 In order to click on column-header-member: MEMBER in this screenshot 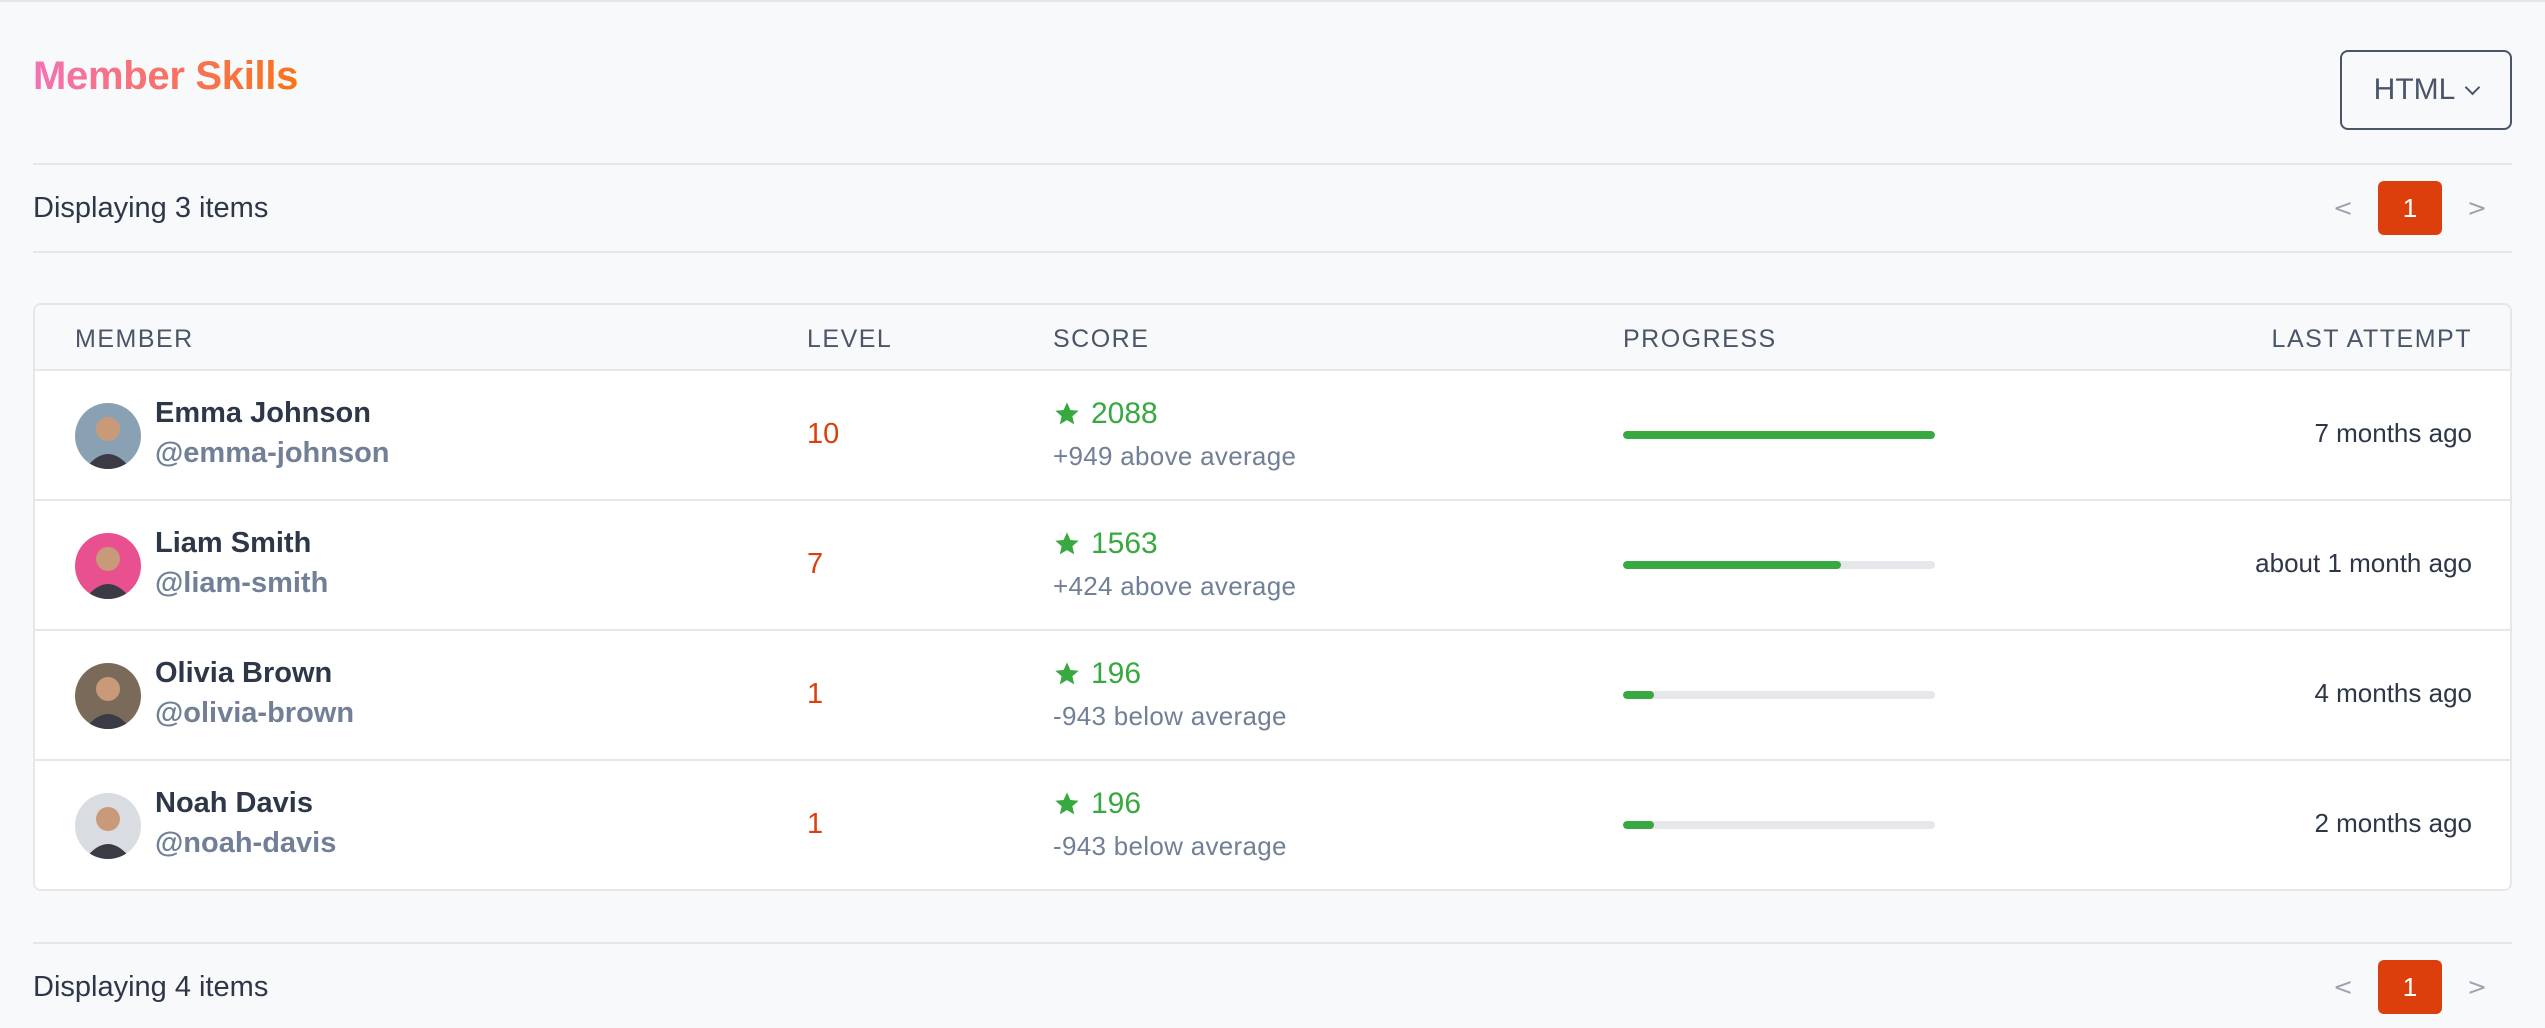, I will do `click(134, 339)`.